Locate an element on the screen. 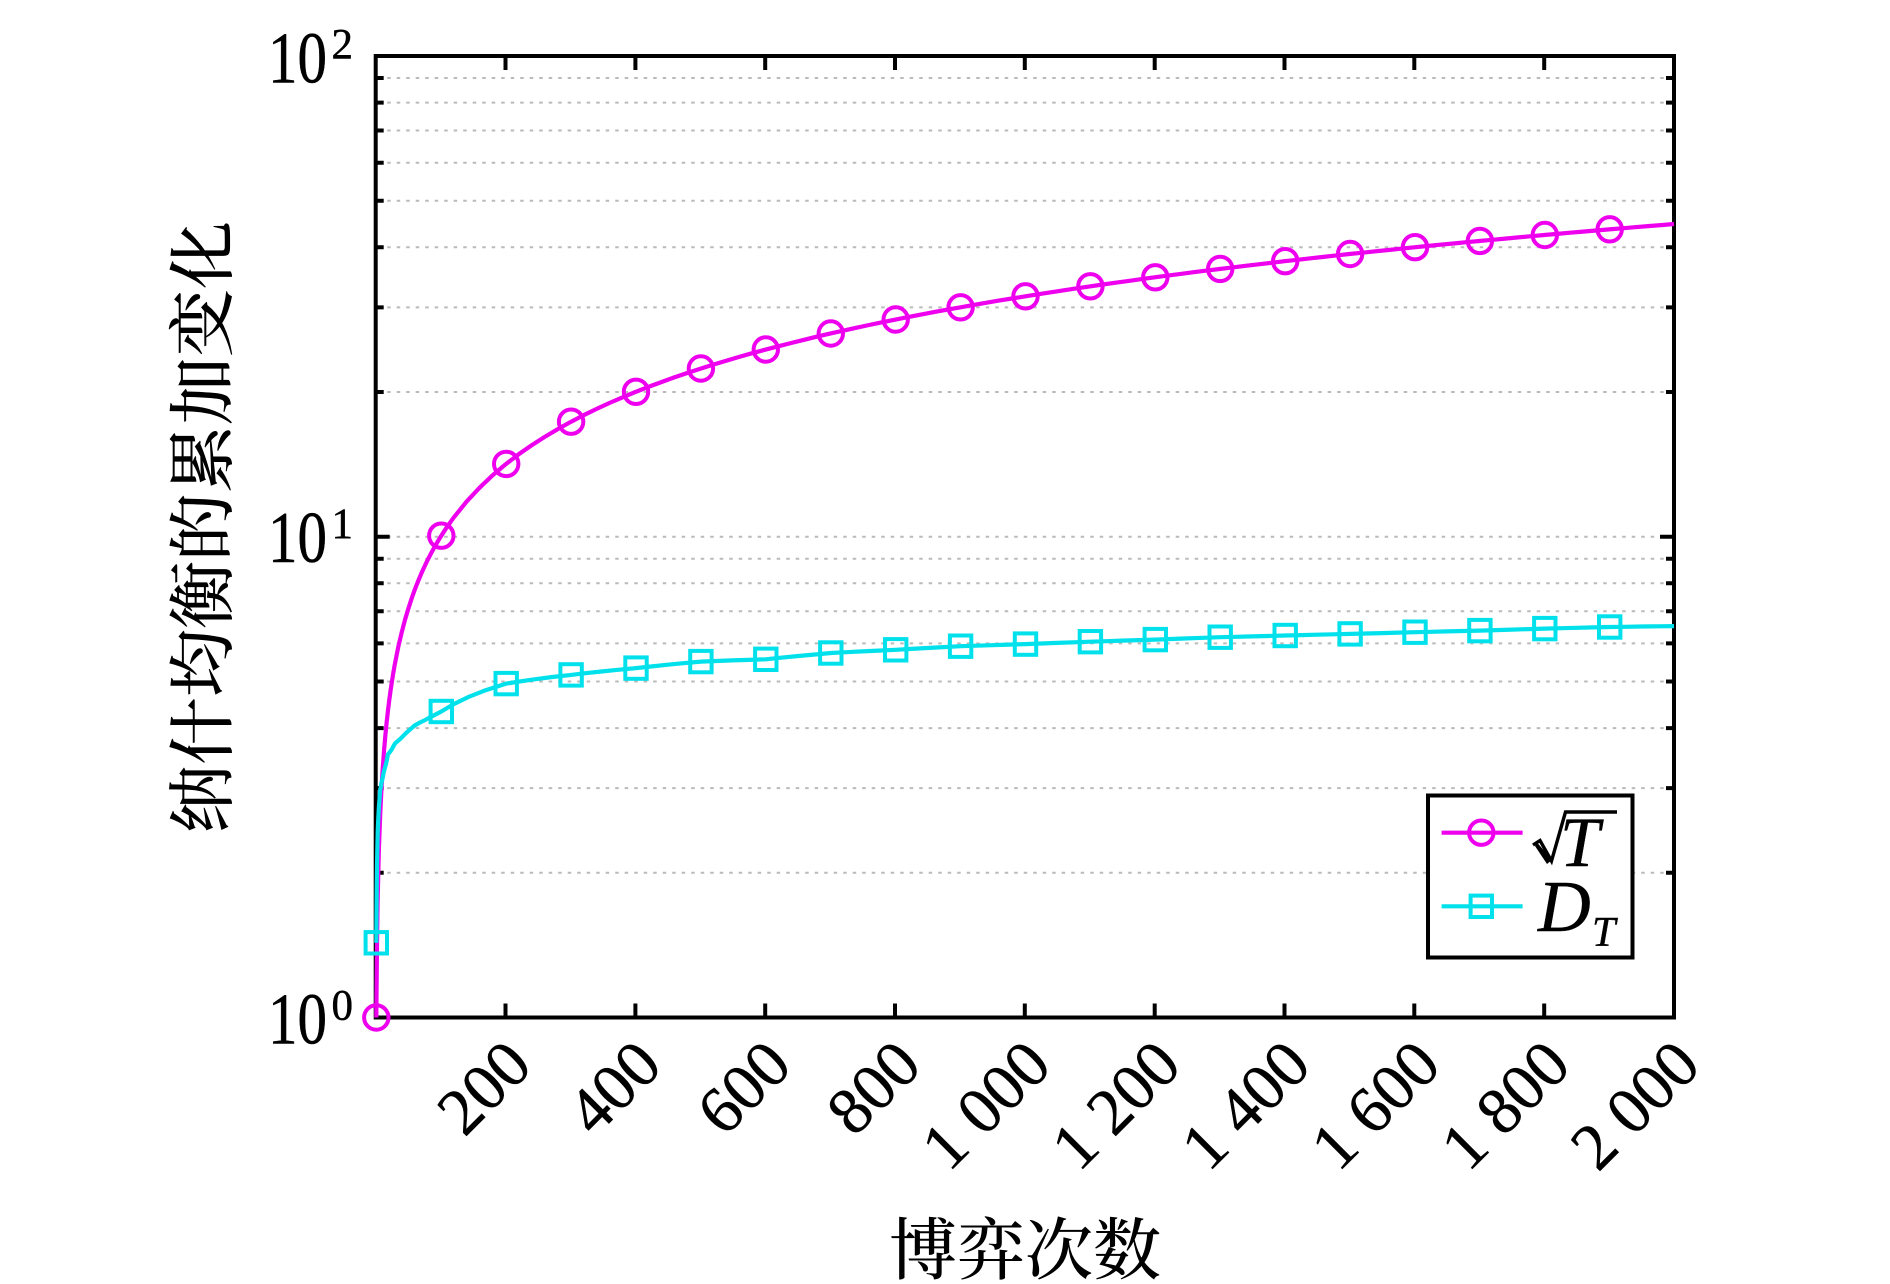 This screenshot has height=1284, width=1890. svg-text: 2 is located at coordinates (343, 44).